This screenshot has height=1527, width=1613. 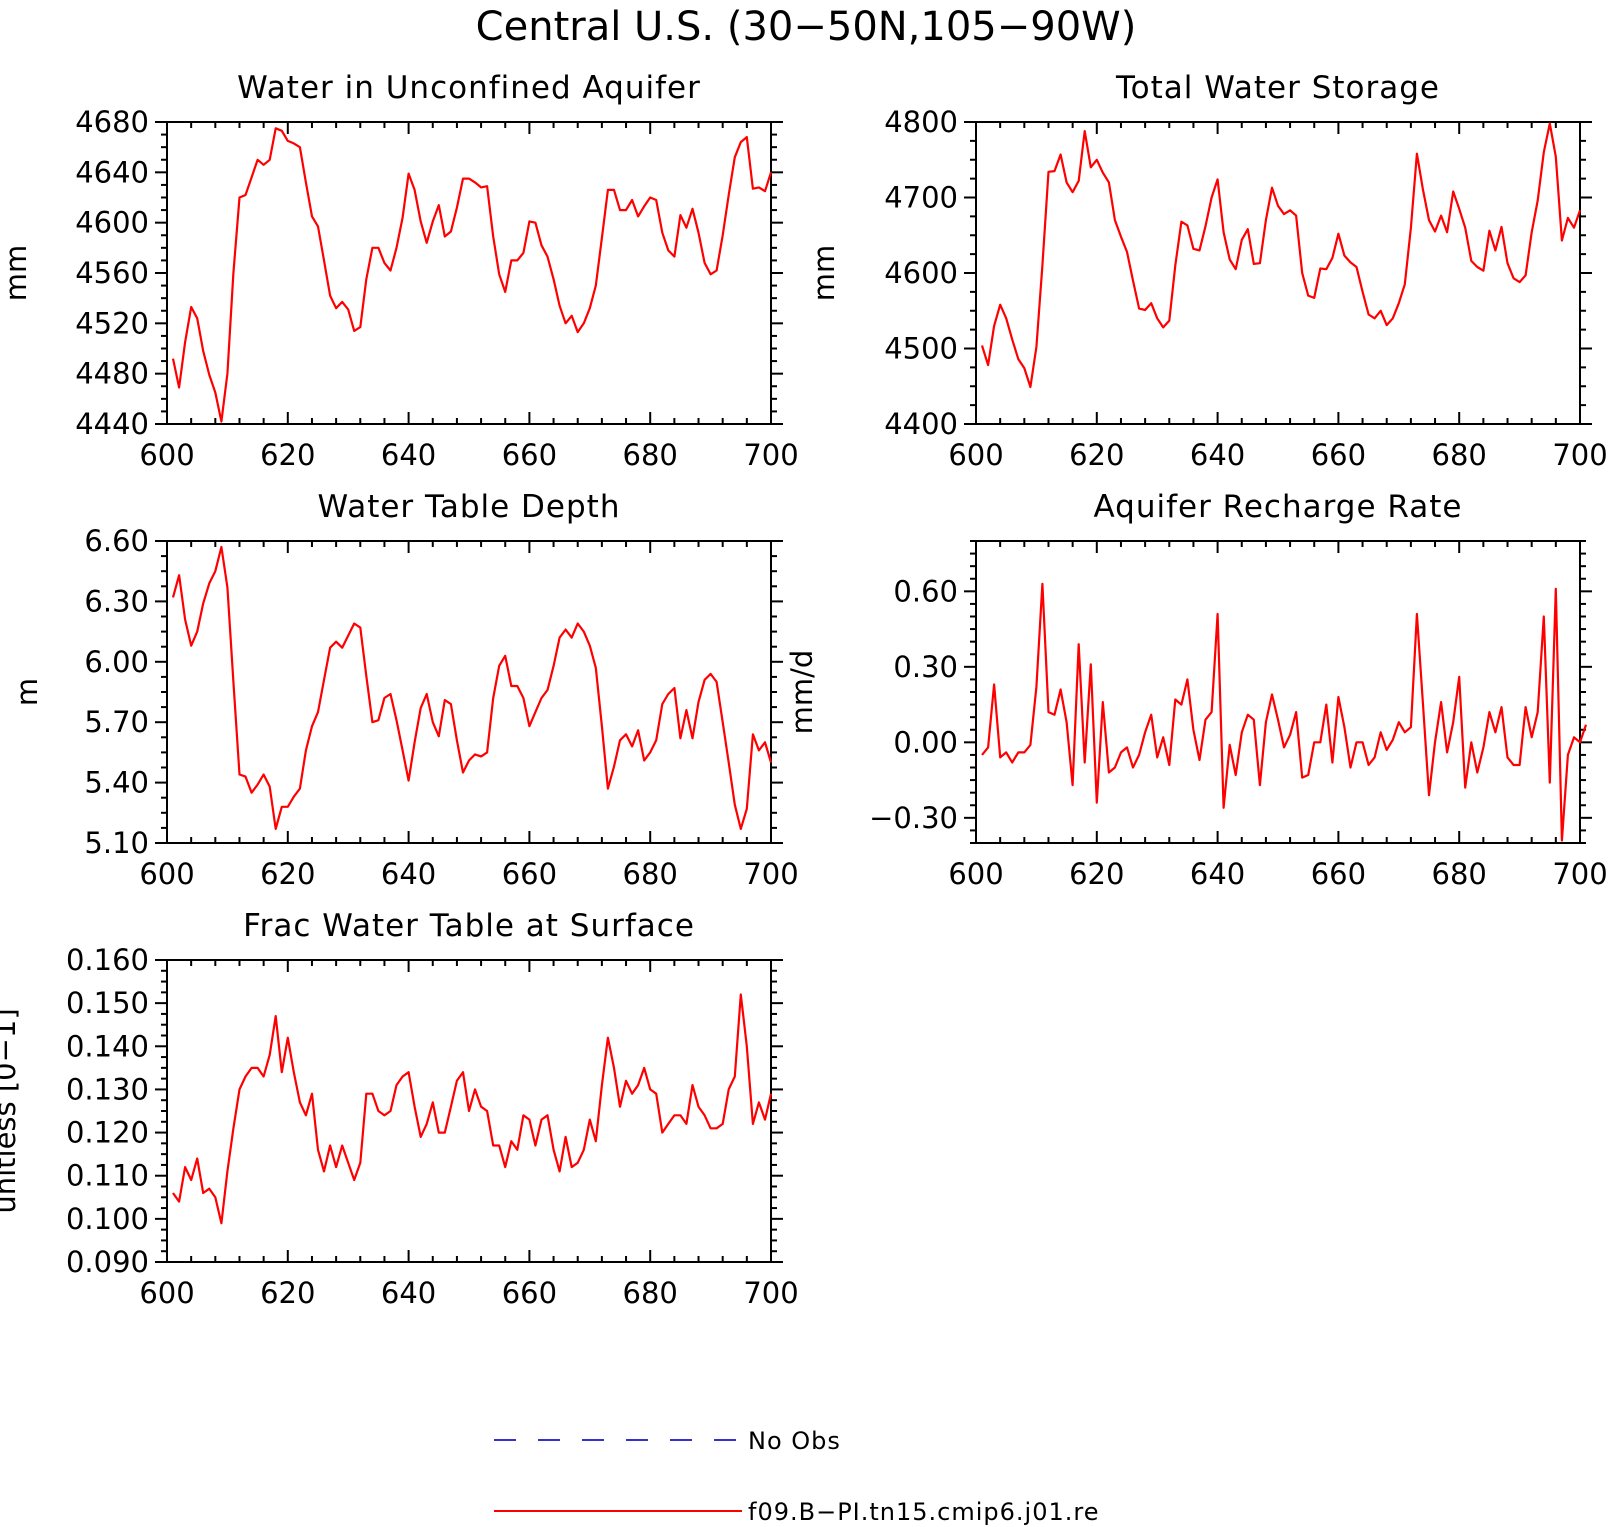 What do you see at coordinates (469, 926) in the screenshot?
I see `chart-title: Frac Water Table at Surface` at bounding box center [469, 926].